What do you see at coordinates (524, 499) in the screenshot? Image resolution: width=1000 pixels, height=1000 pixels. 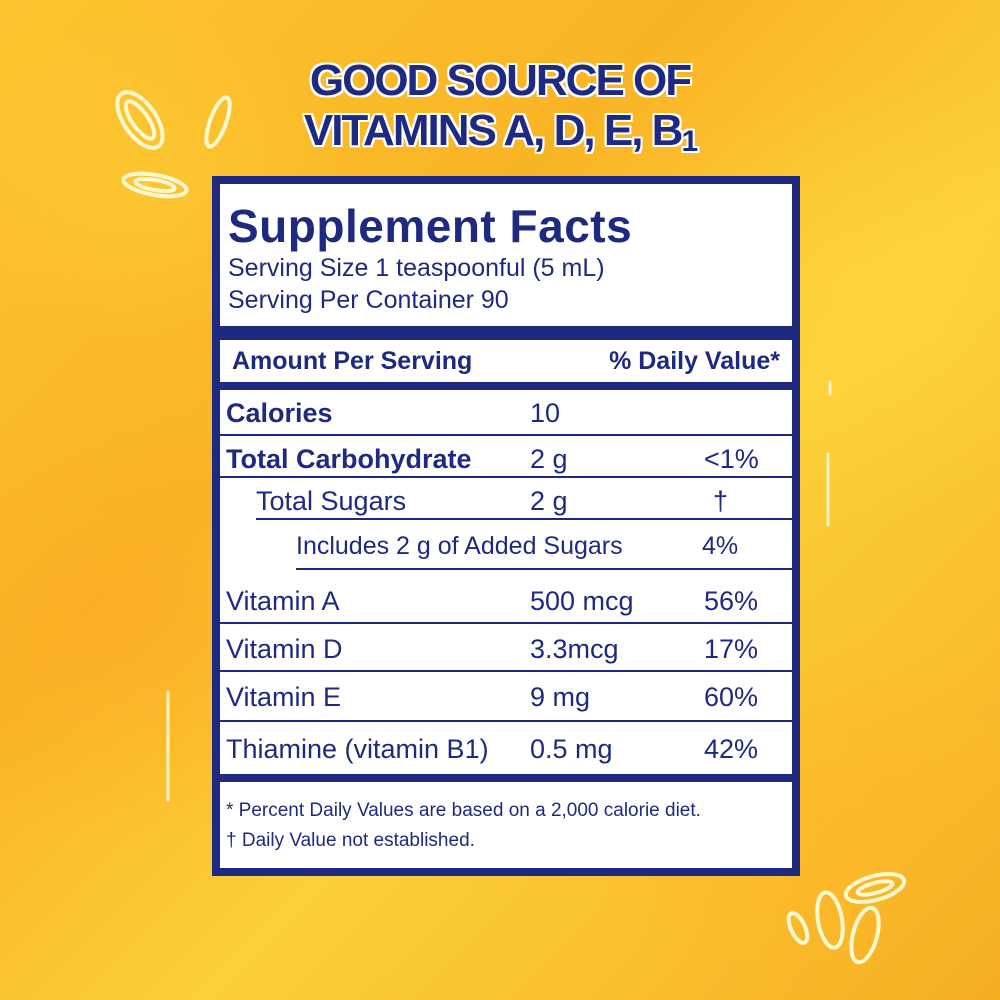 I see `table-row: Total Sugars 2 g †` at bounding box center [524, 499].